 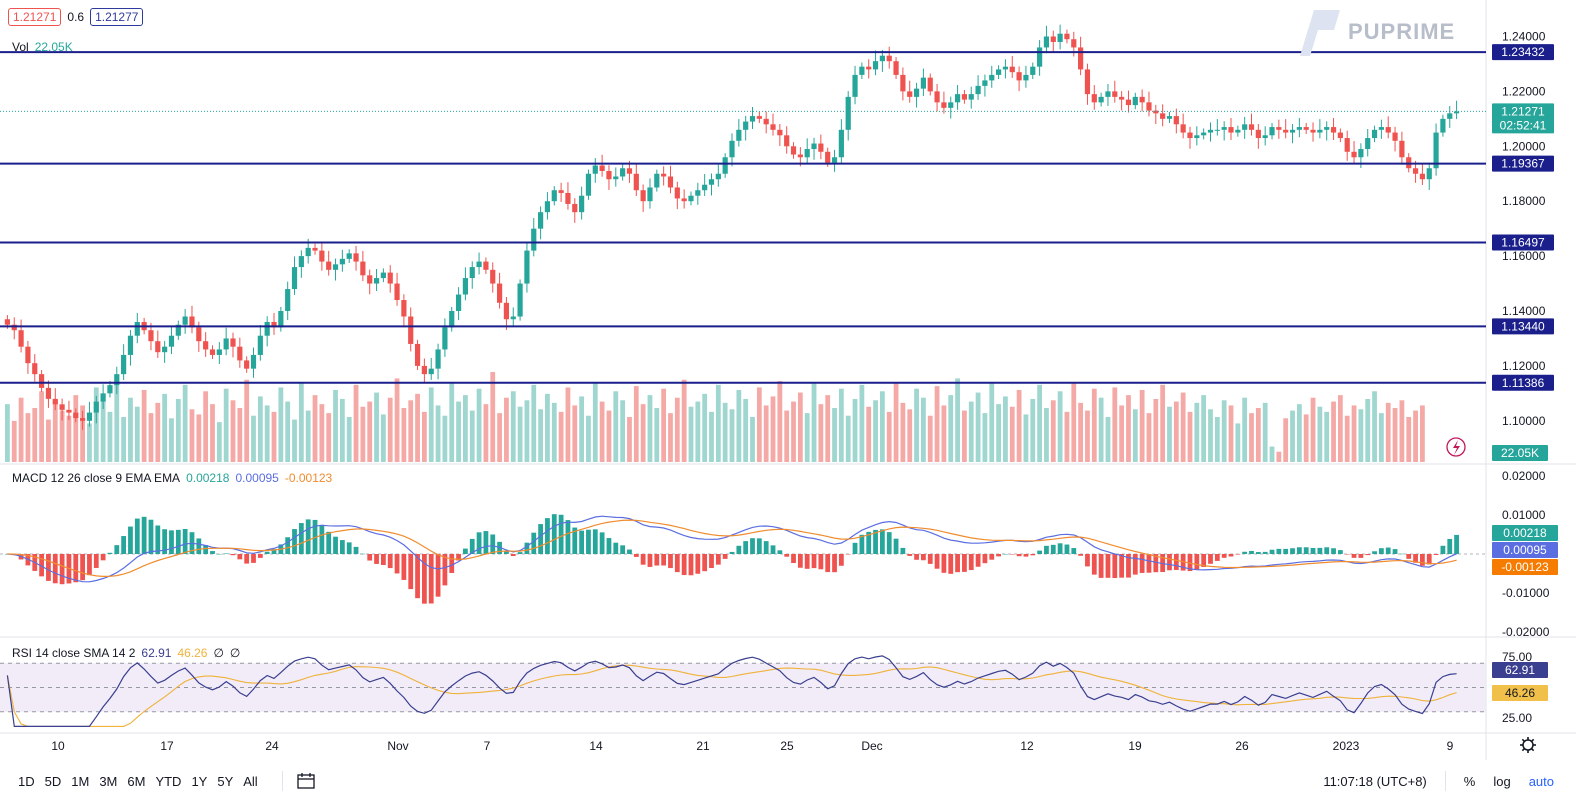 What do you see at coordinates (306, 781) in the screenshot?
I see `date-range-icon` at bounding box center [306, 781].